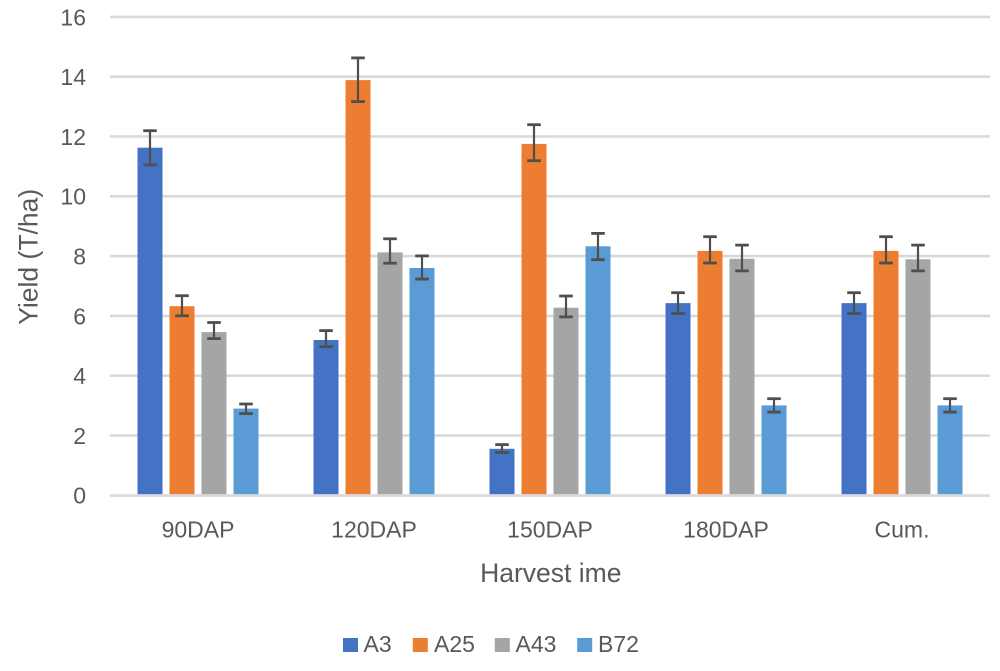 The image size is (1000, 671). What do you see at coordinates (73, 197) in the screenshot?
I see `svg-text: 10` at bounding box center [73, 197].